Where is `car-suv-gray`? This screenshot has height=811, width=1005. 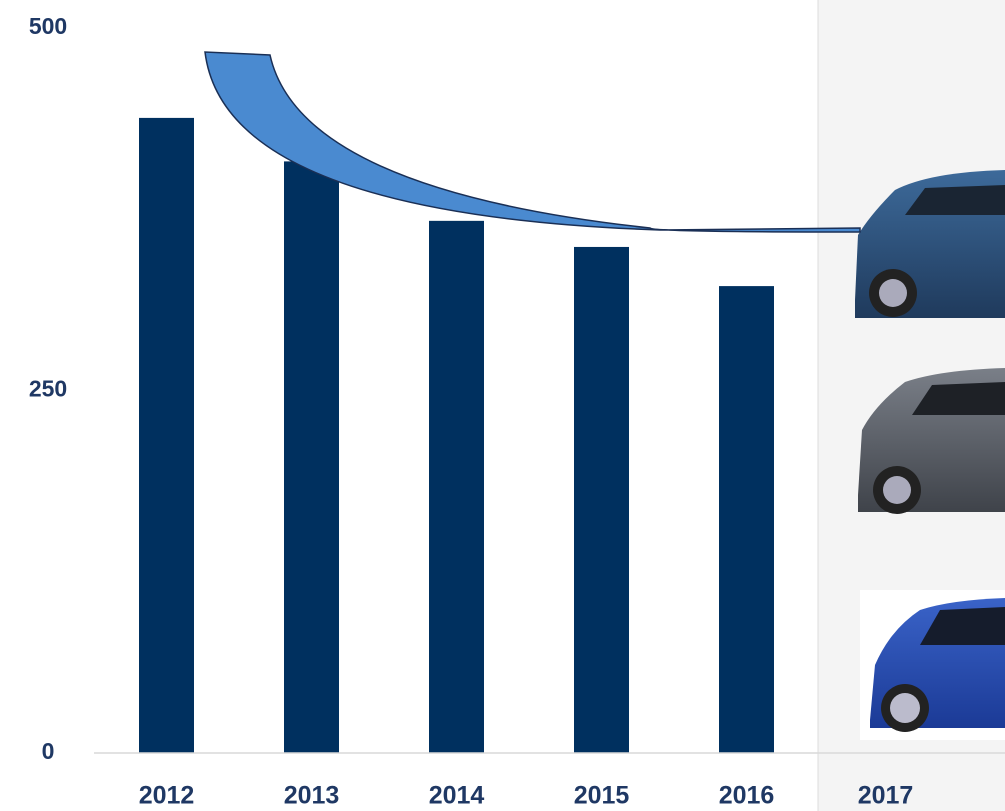
car-suv-gray is located at coordinates (931, 441).